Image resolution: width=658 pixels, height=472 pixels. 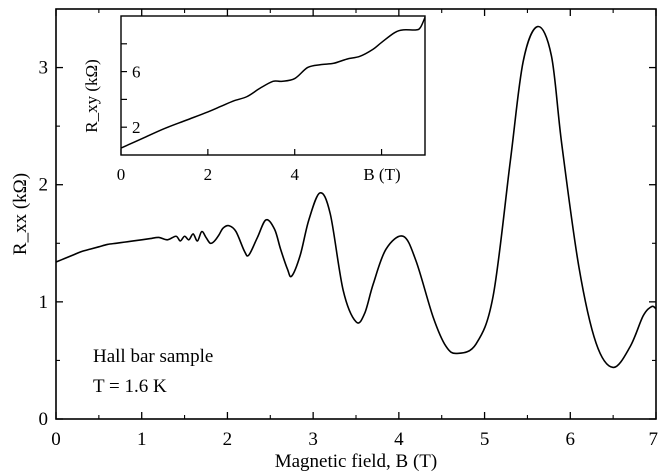 I want to click on inset-x-tick-label: 2, so click(x=208, y=174).